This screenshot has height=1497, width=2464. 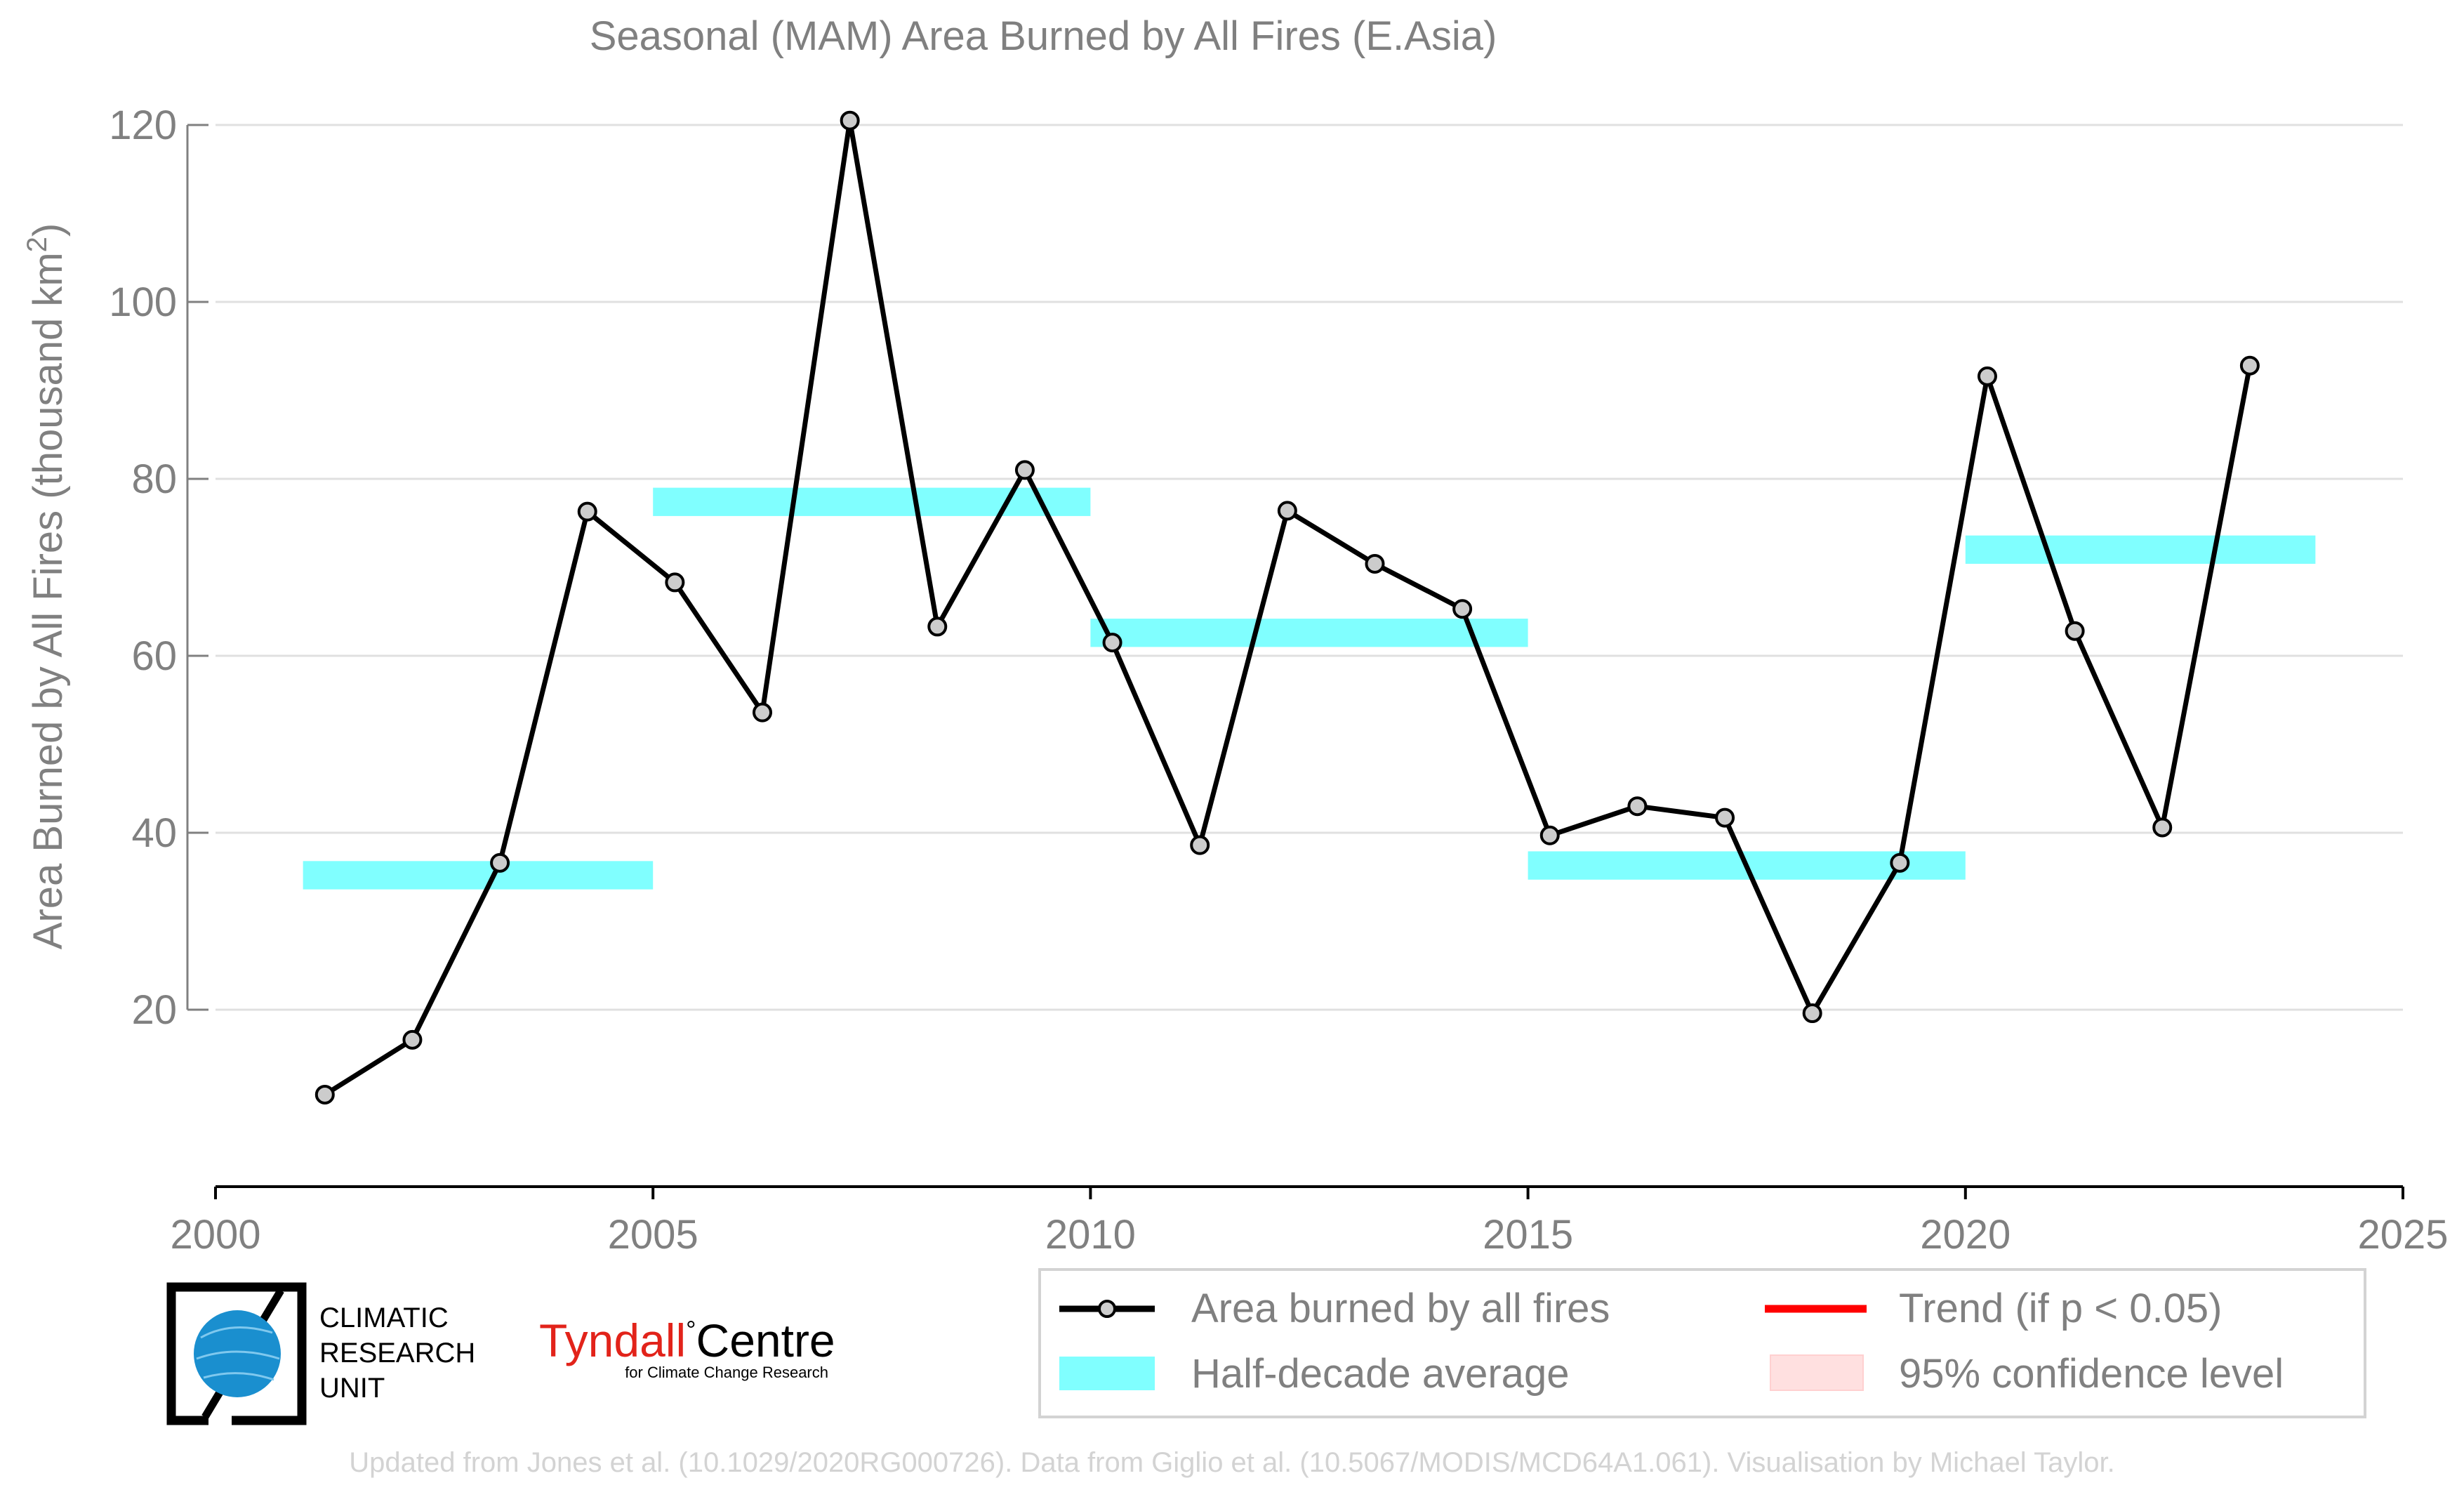 I want to click on tyndall-wordmark: Tyndall°Centre, so click(x=687, y=1340).